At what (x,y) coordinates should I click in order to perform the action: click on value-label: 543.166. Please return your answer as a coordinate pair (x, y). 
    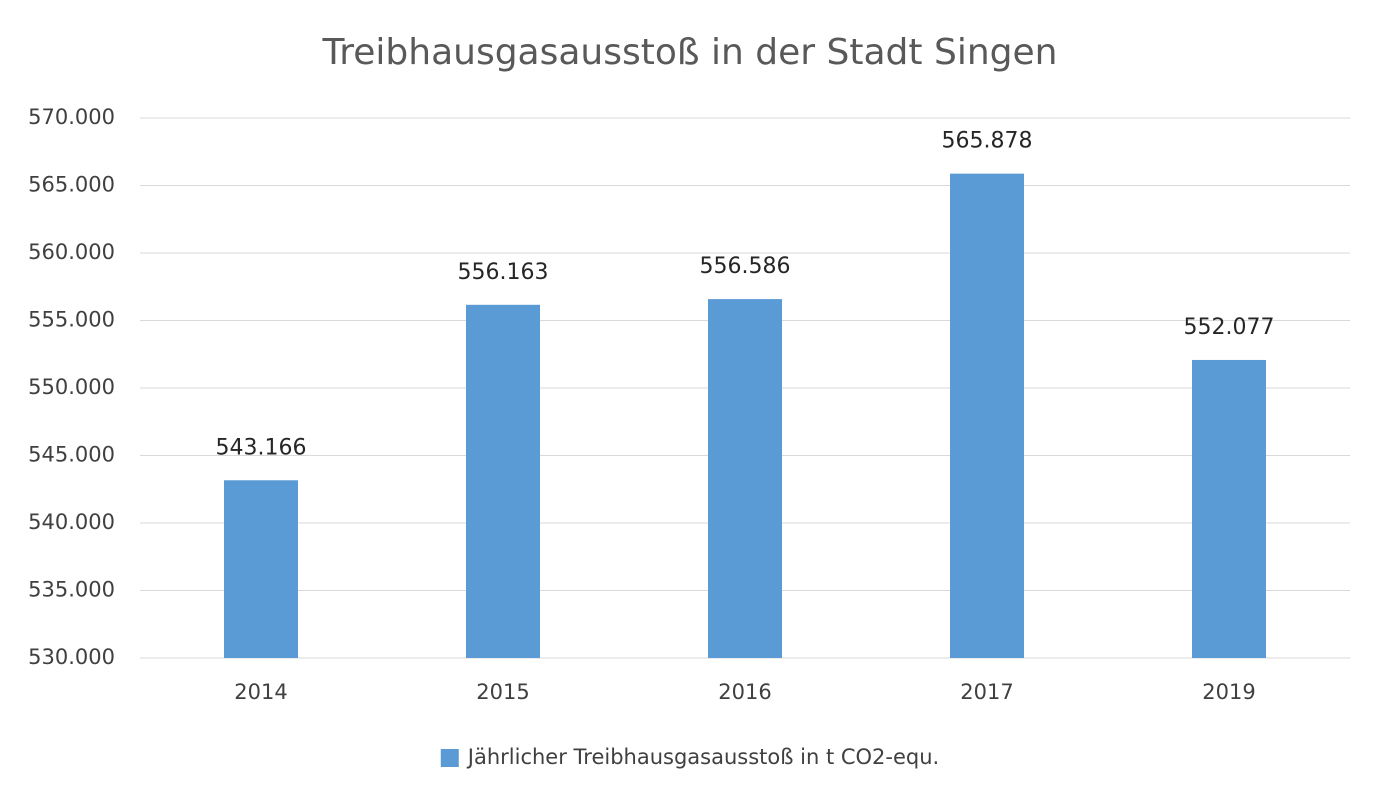
    Looking at the image, I should click on (261, 447).